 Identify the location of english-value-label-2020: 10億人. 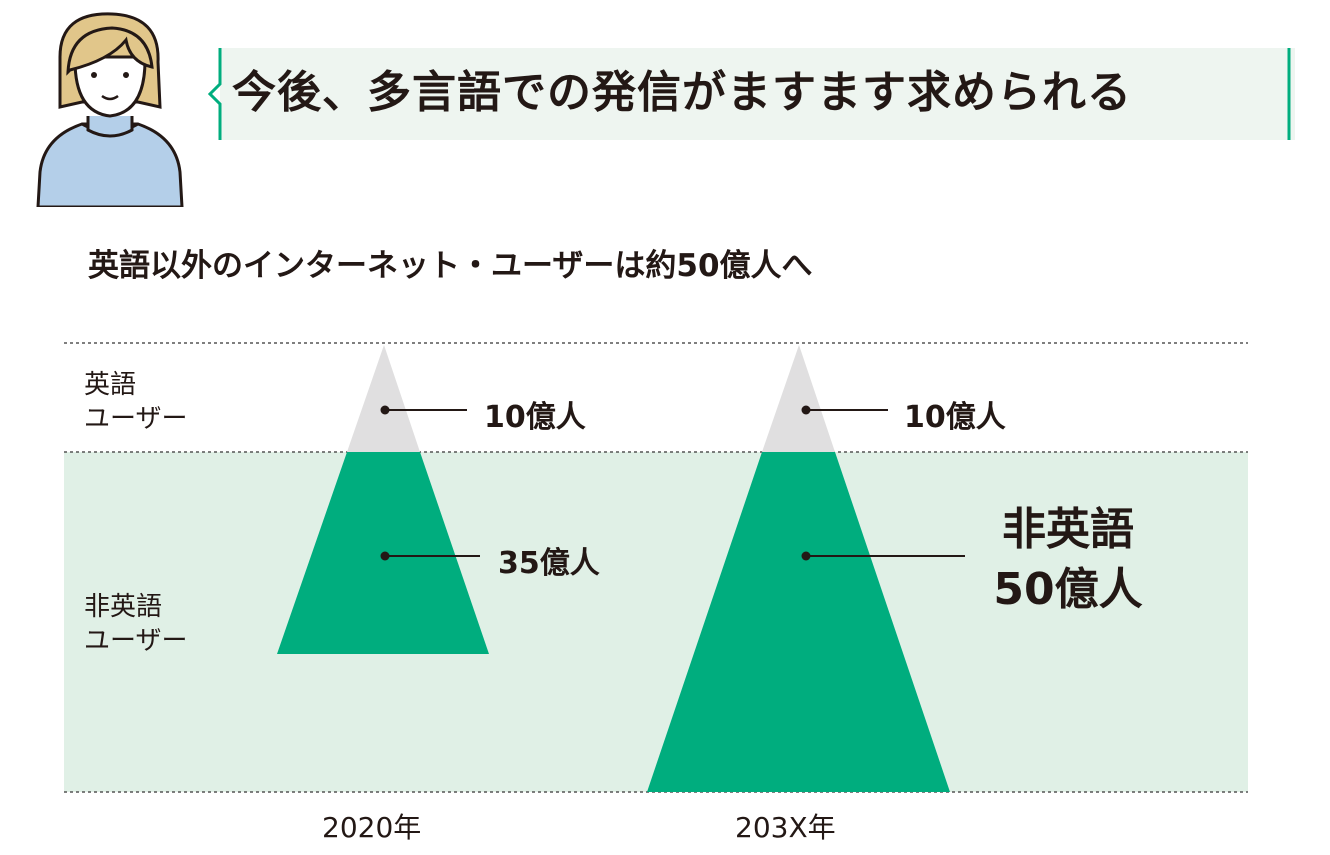
(535, 417).